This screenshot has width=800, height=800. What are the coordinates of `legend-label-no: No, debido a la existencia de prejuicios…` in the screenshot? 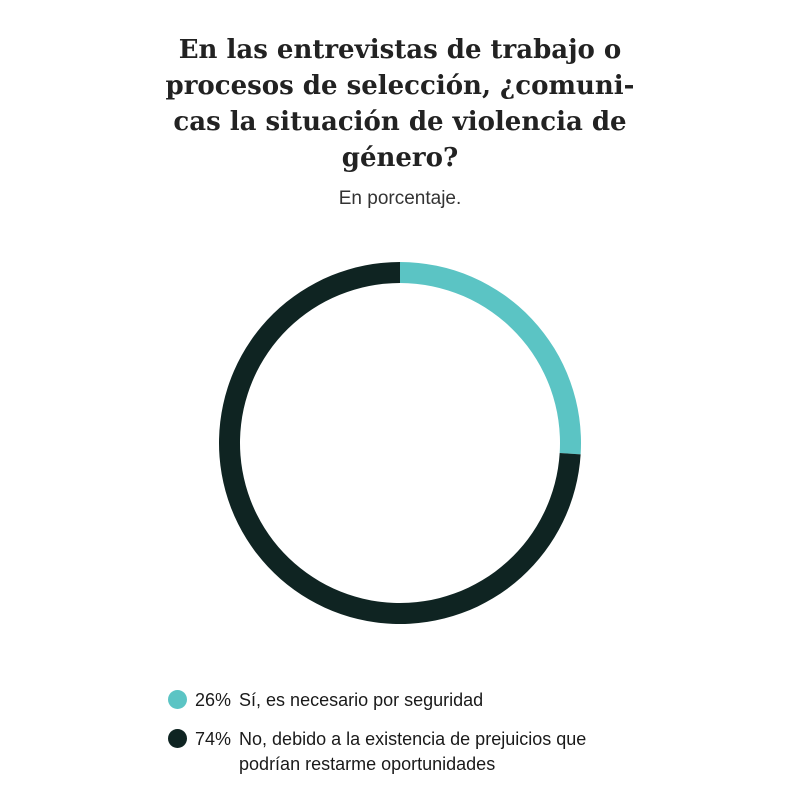 It's located at (413, 751).